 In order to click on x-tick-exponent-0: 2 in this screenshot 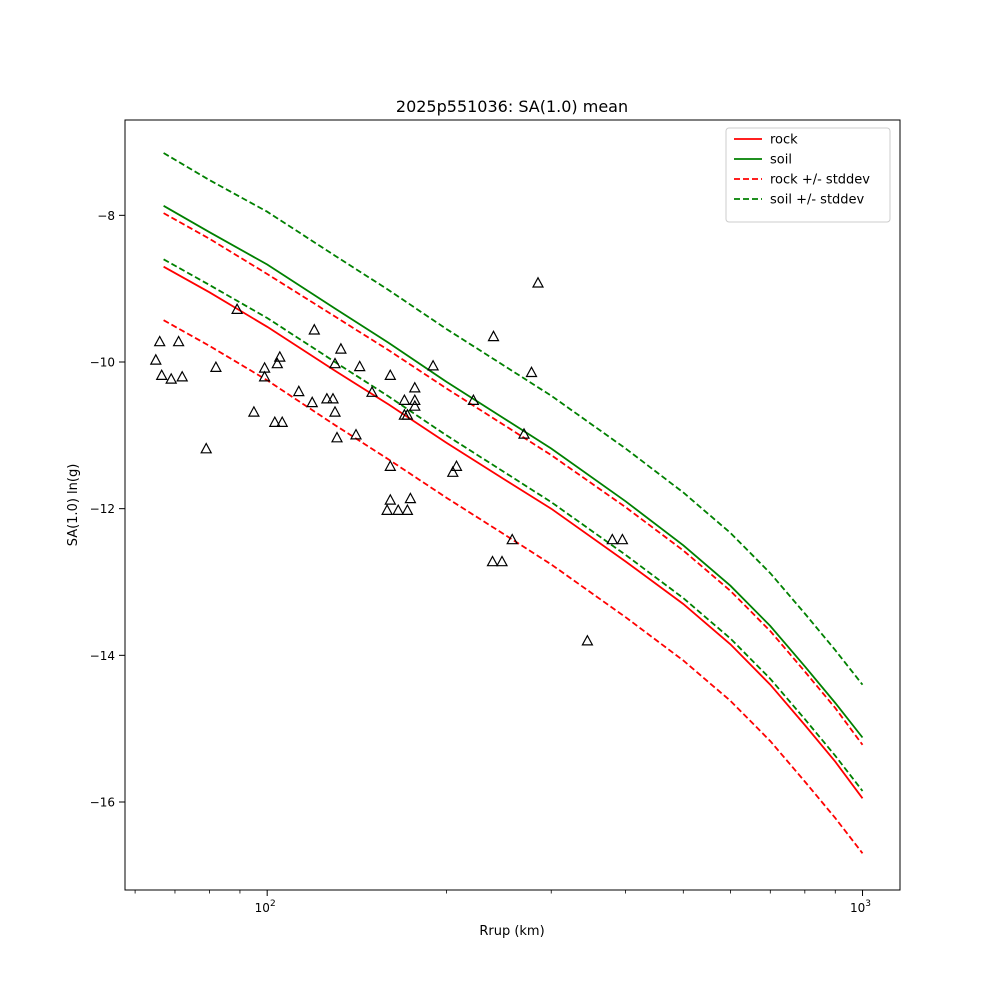, I will do `click(273, 904)`.